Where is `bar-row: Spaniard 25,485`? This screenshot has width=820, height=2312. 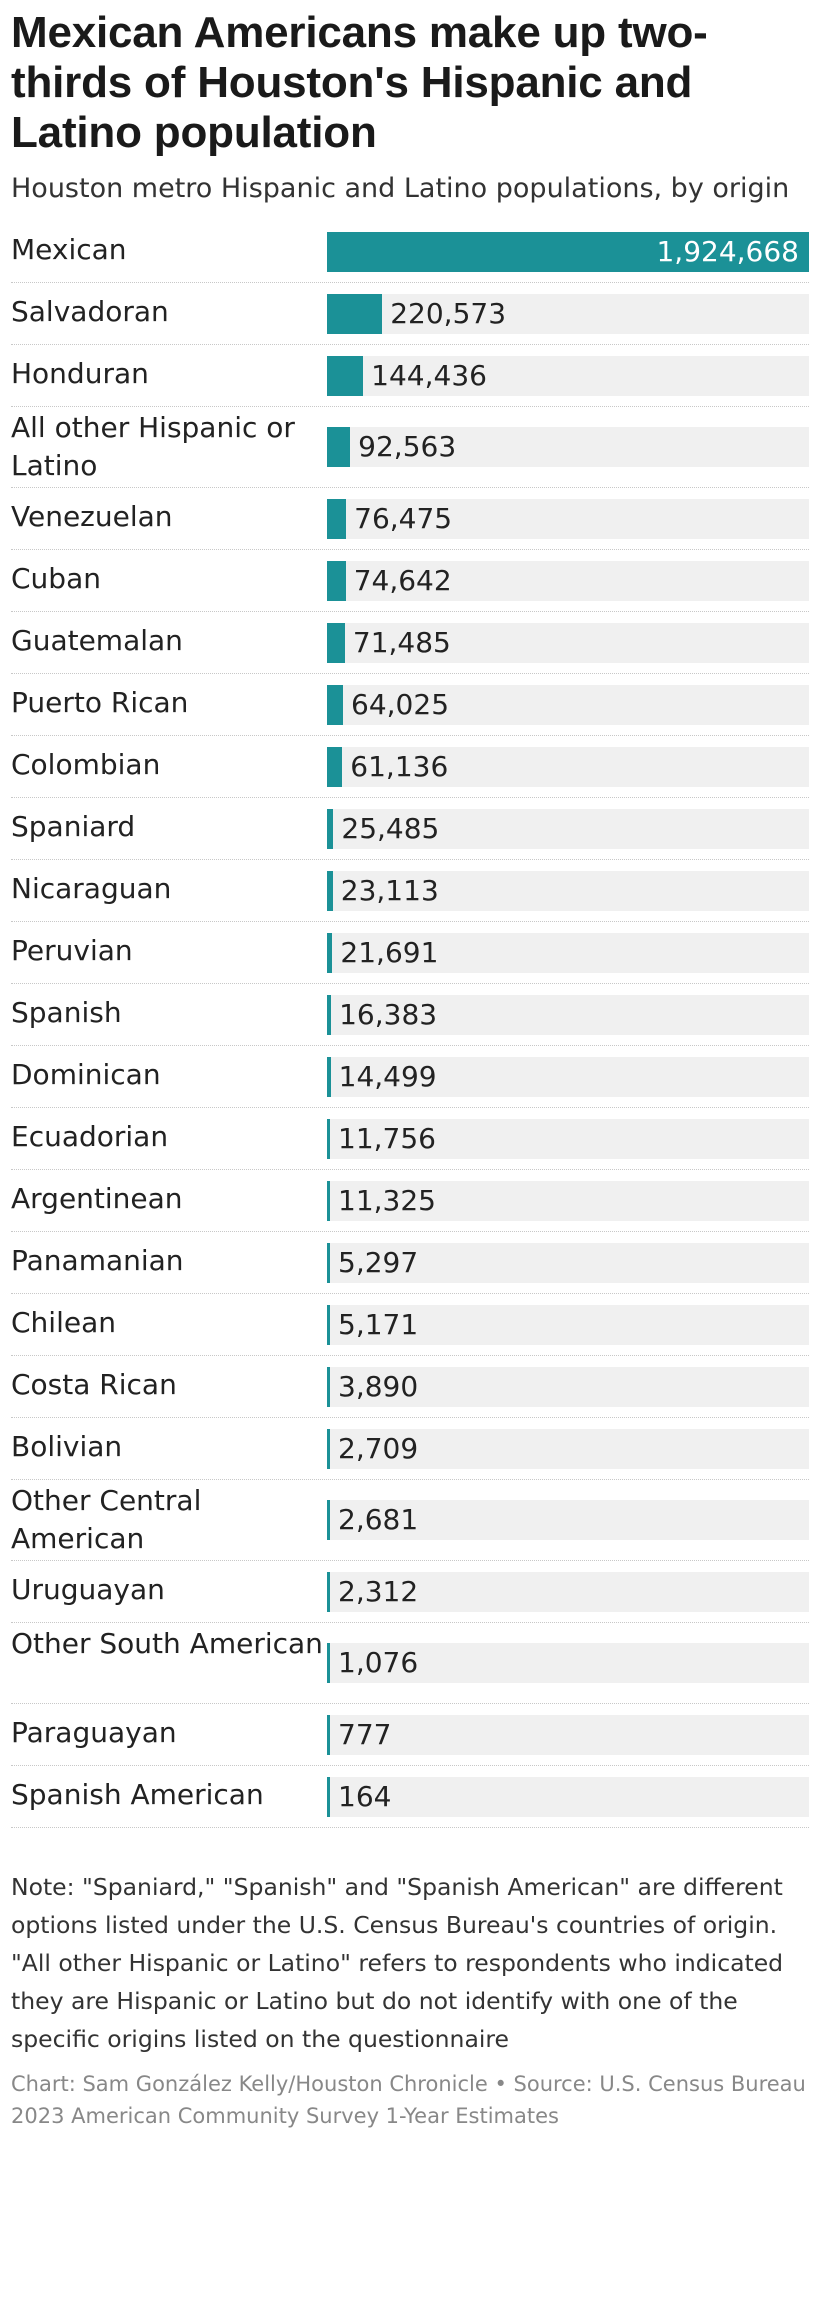 bar-row: Spaniard 25,485 is located at coordinates (410, 829).